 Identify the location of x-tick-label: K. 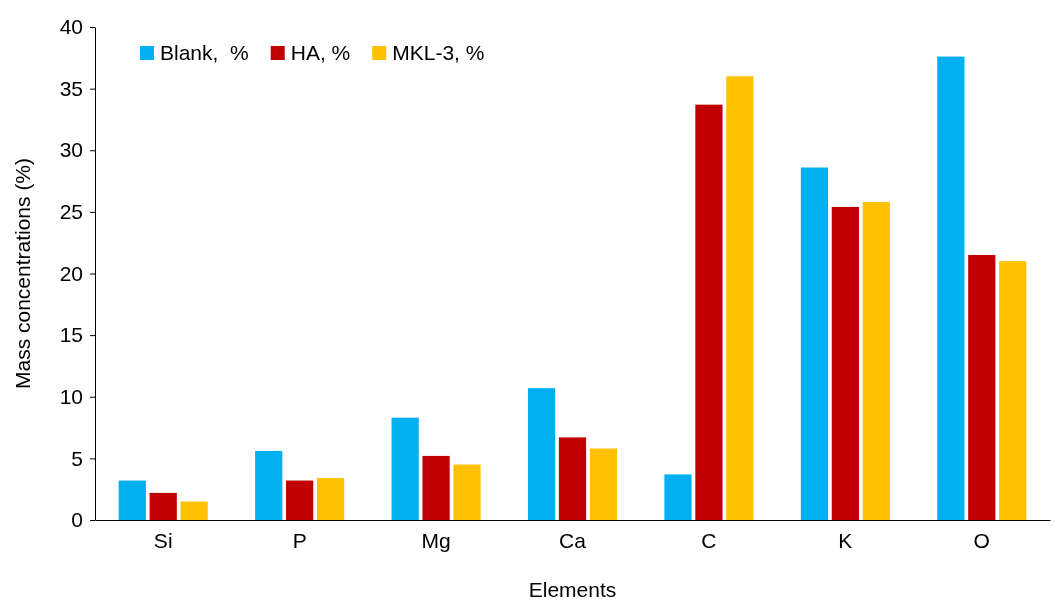
(845, 541).